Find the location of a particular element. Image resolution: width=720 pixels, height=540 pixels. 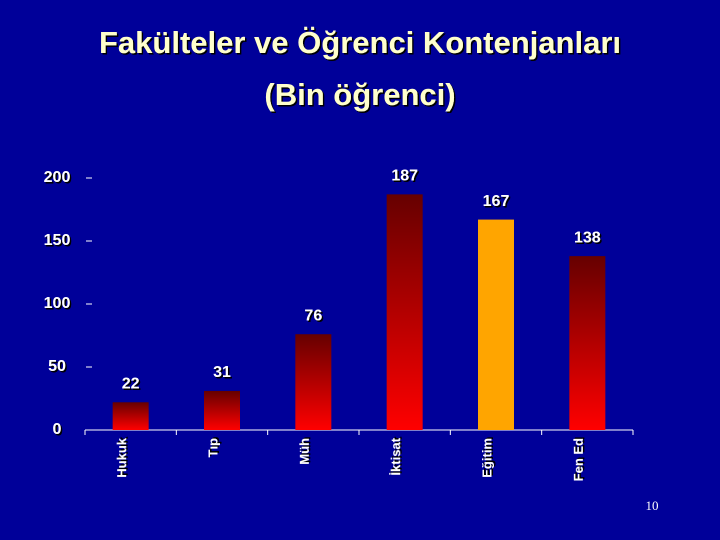

y-tick-label: 100 is located at coordinates (57, 303).